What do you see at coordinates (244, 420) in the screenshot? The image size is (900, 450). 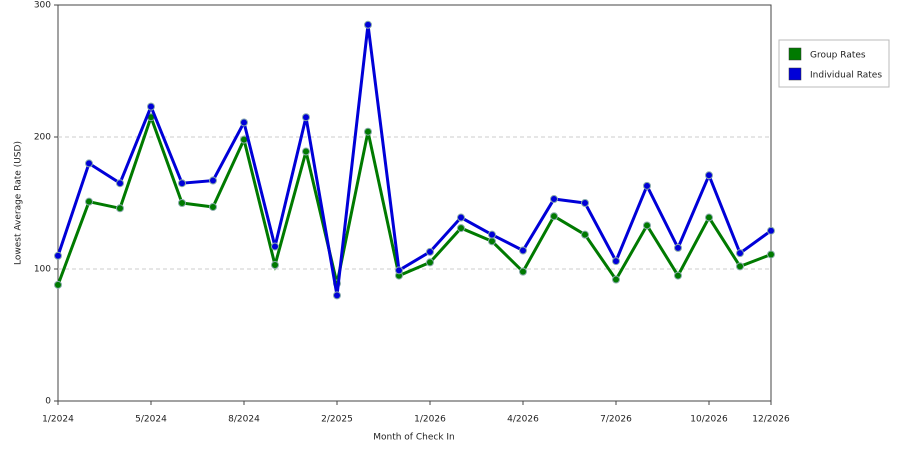 I see `x-tick-label: 8/2024` at bounding box center [244, 420].